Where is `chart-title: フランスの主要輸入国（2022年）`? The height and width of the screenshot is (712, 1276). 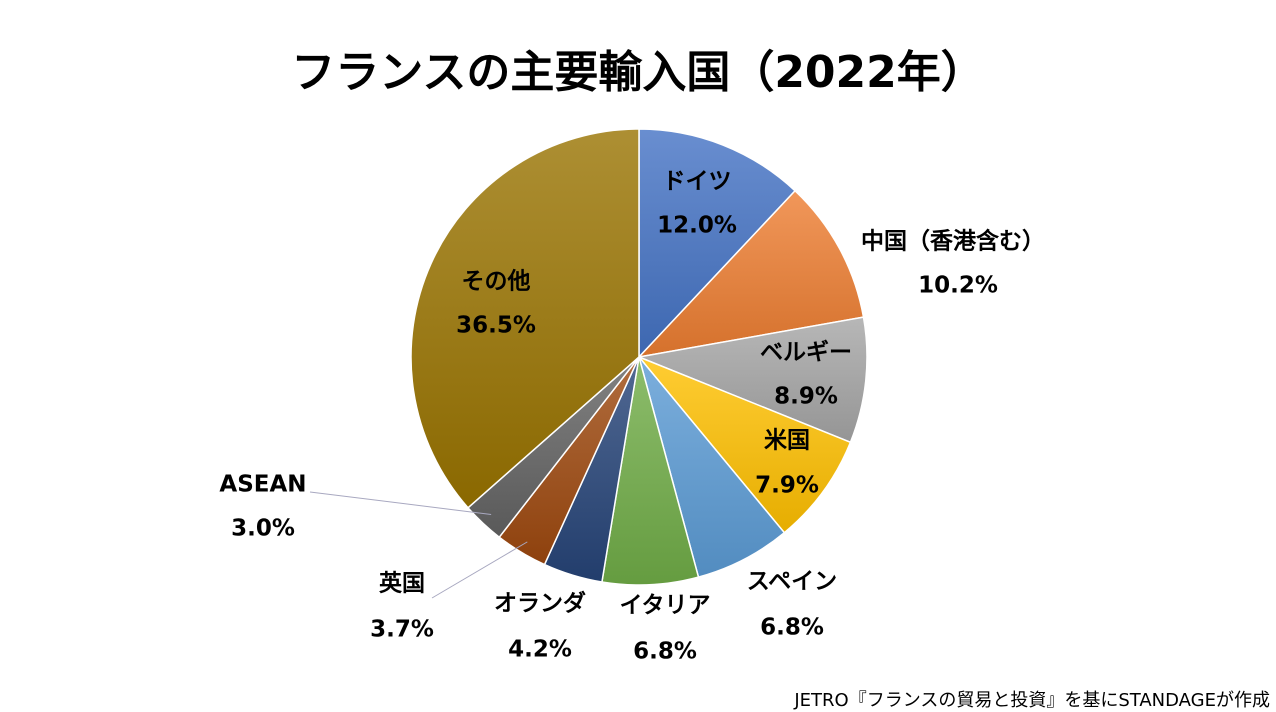
chart-title: フランスの主要輸入国（2022年） is located at coordinates (638, 72).